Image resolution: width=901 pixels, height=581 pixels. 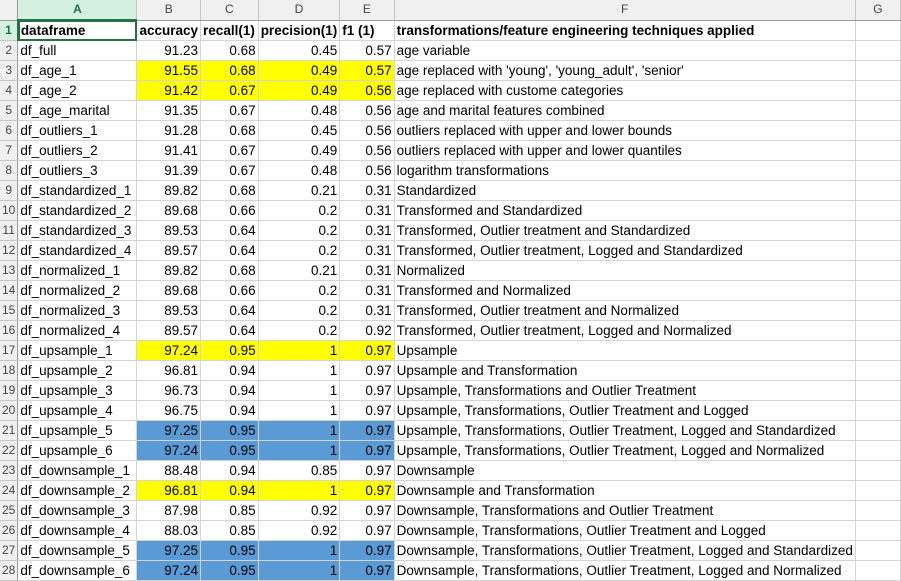 I want to click on cell-dataframe: df_standardized_3, so click(x=77, y=230).